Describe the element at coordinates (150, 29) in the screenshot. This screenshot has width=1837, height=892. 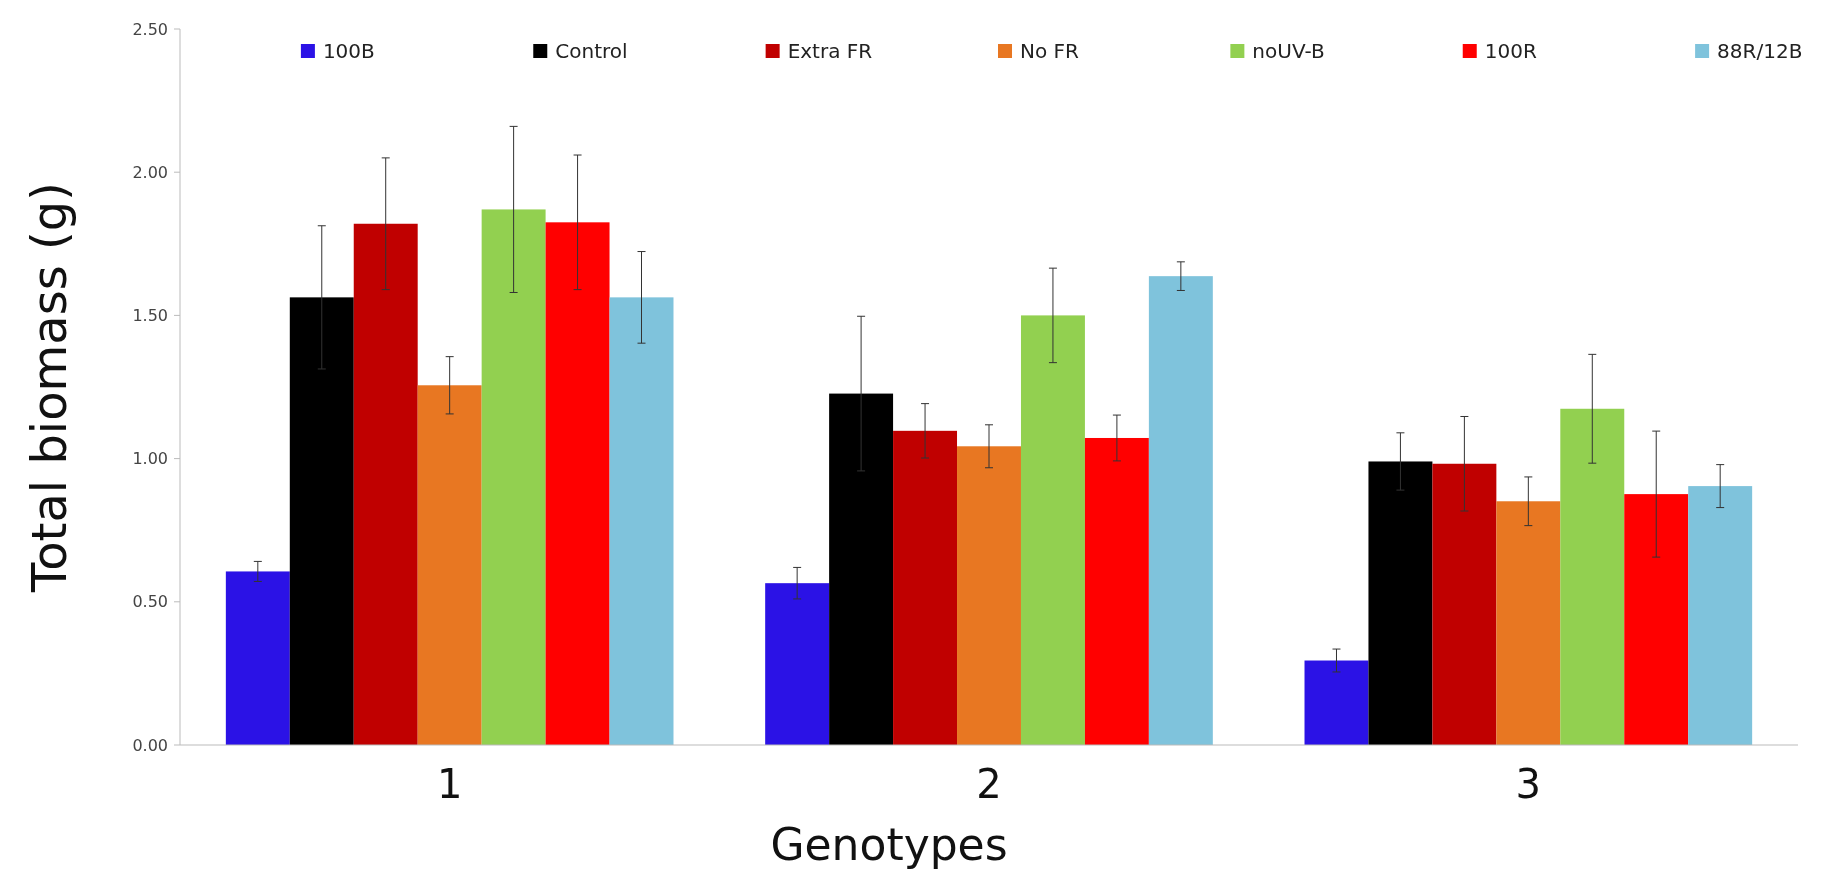
I see `y-tick-label: 2.50` at that location.